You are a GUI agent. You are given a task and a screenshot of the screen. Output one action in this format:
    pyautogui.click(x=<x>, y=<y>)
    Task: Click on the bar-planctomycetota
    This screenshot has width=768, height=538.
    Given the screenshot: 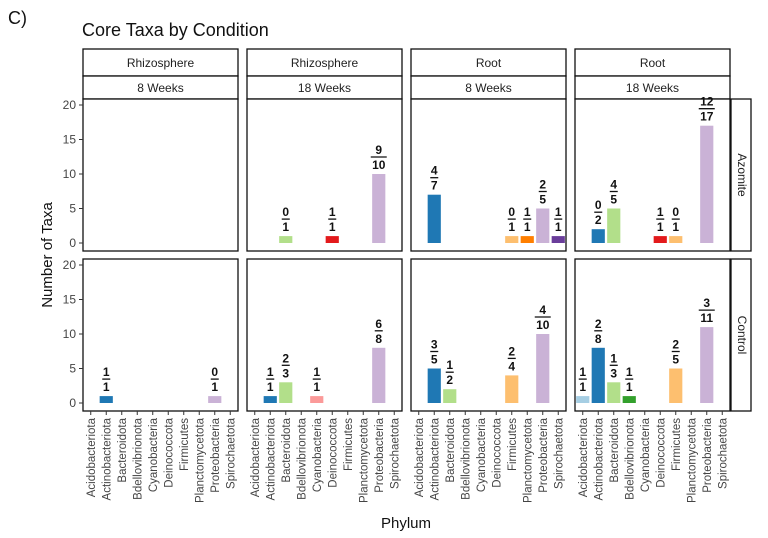 What is the action you would take?
    pyautogui.click(x=527, y=239)
    